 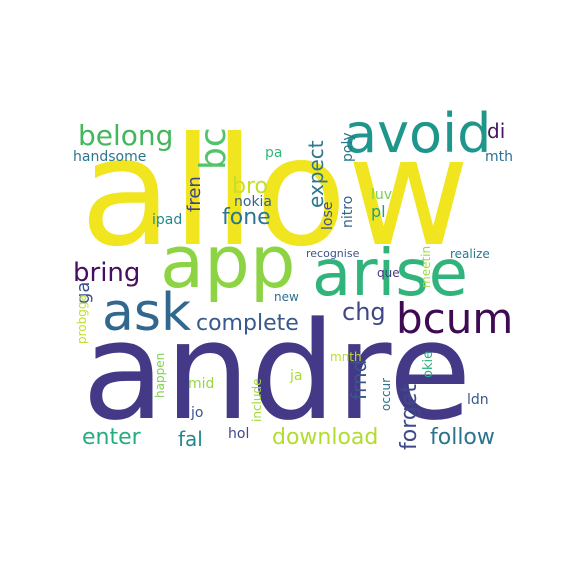 I want to click on word-que: que, so click(x=388, y=273).